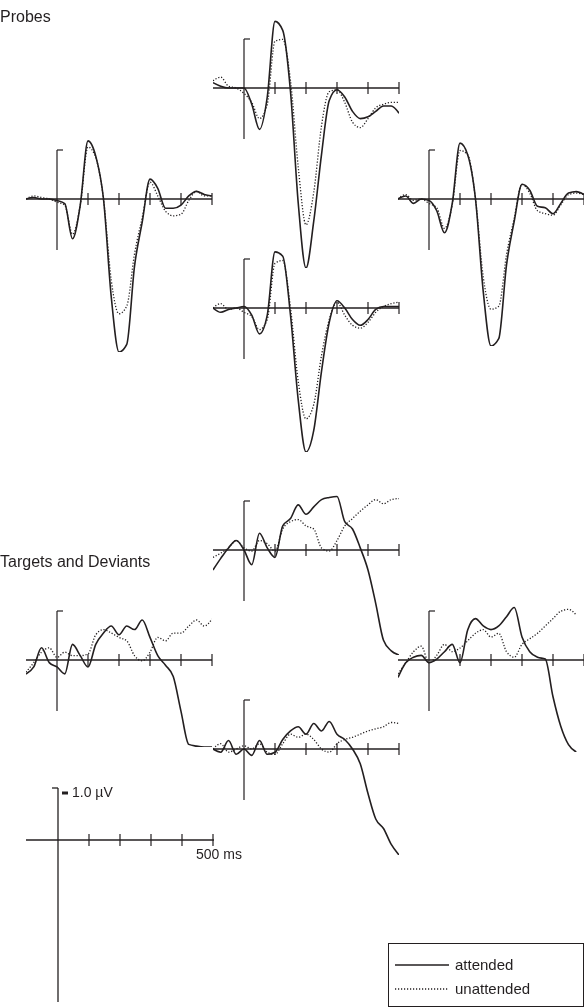 Image resolution: width=584 pixels, height=1007 pixels. Describe the element at coordinates (493, 988) in the screenshot. I see `legend-label: unattended` at that location.